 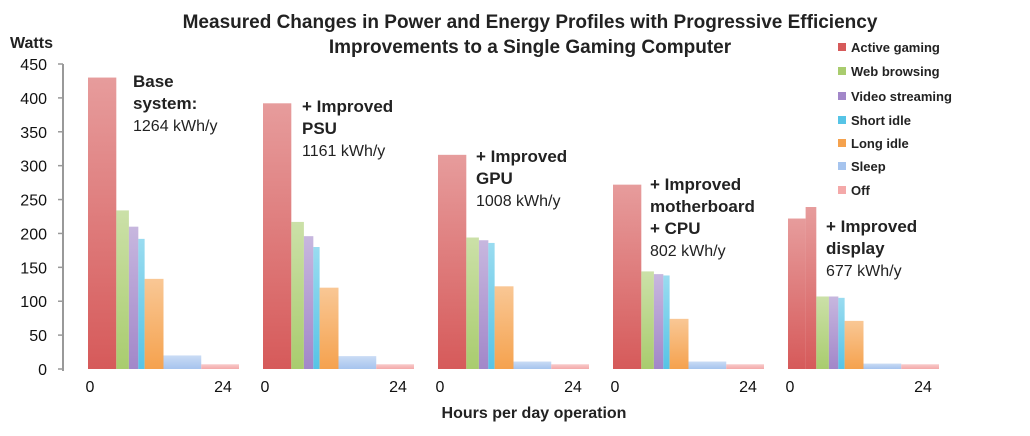 I want to click on panel-2: 0 24 + Improved PSU 1161 kWh/y, so click(x=337, y=246).